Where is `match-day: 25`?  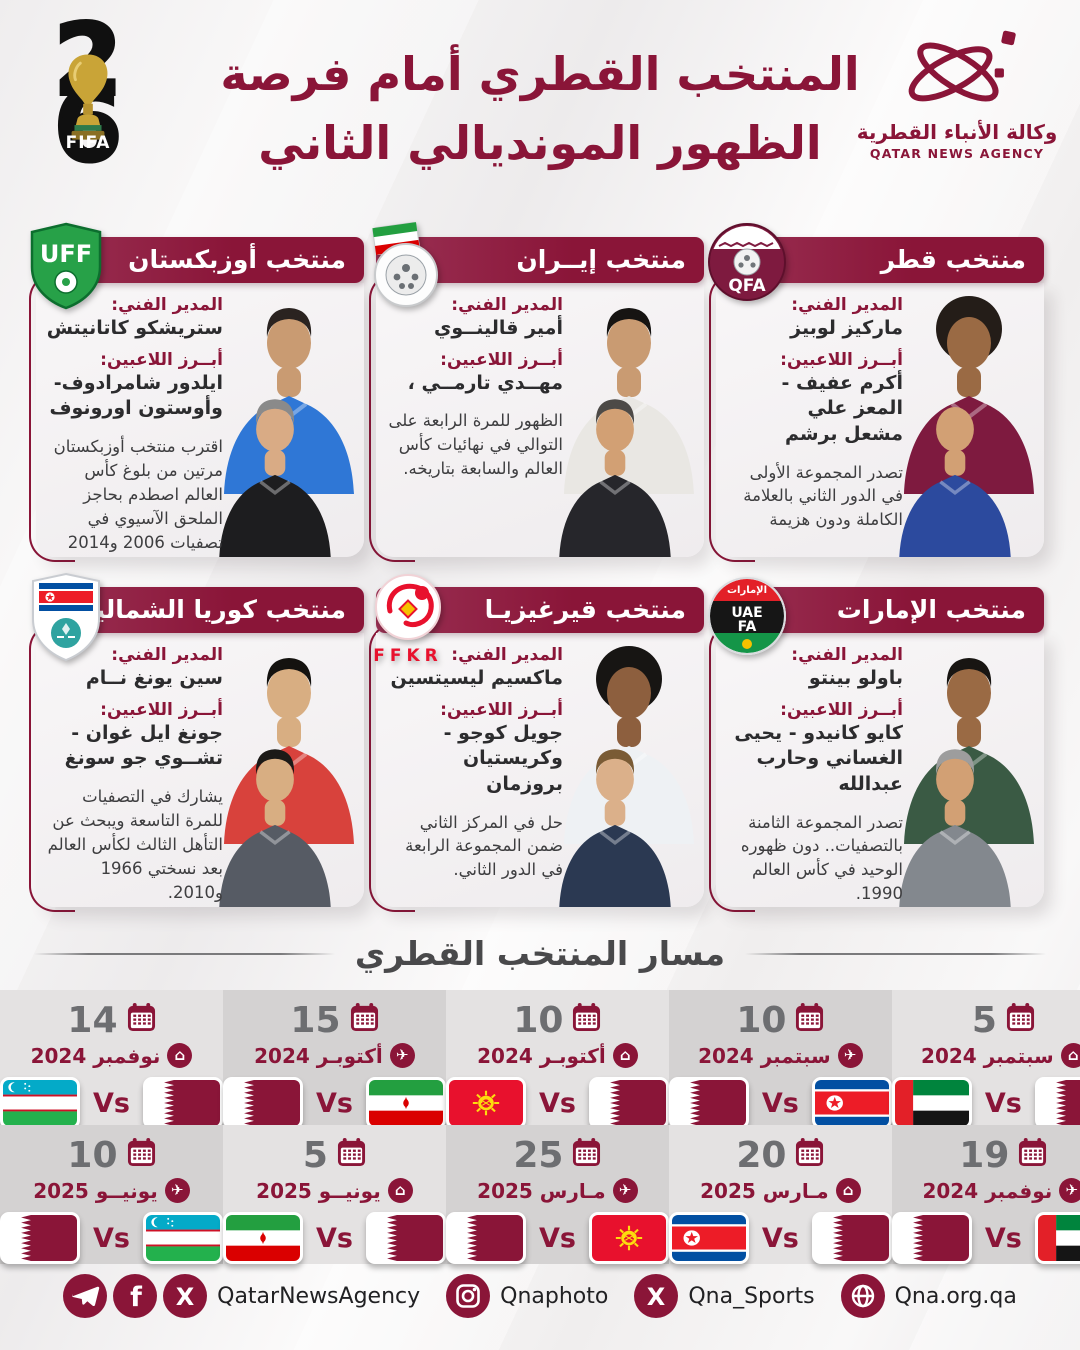 match-day: 25 is located at coordinates (538, 1155).